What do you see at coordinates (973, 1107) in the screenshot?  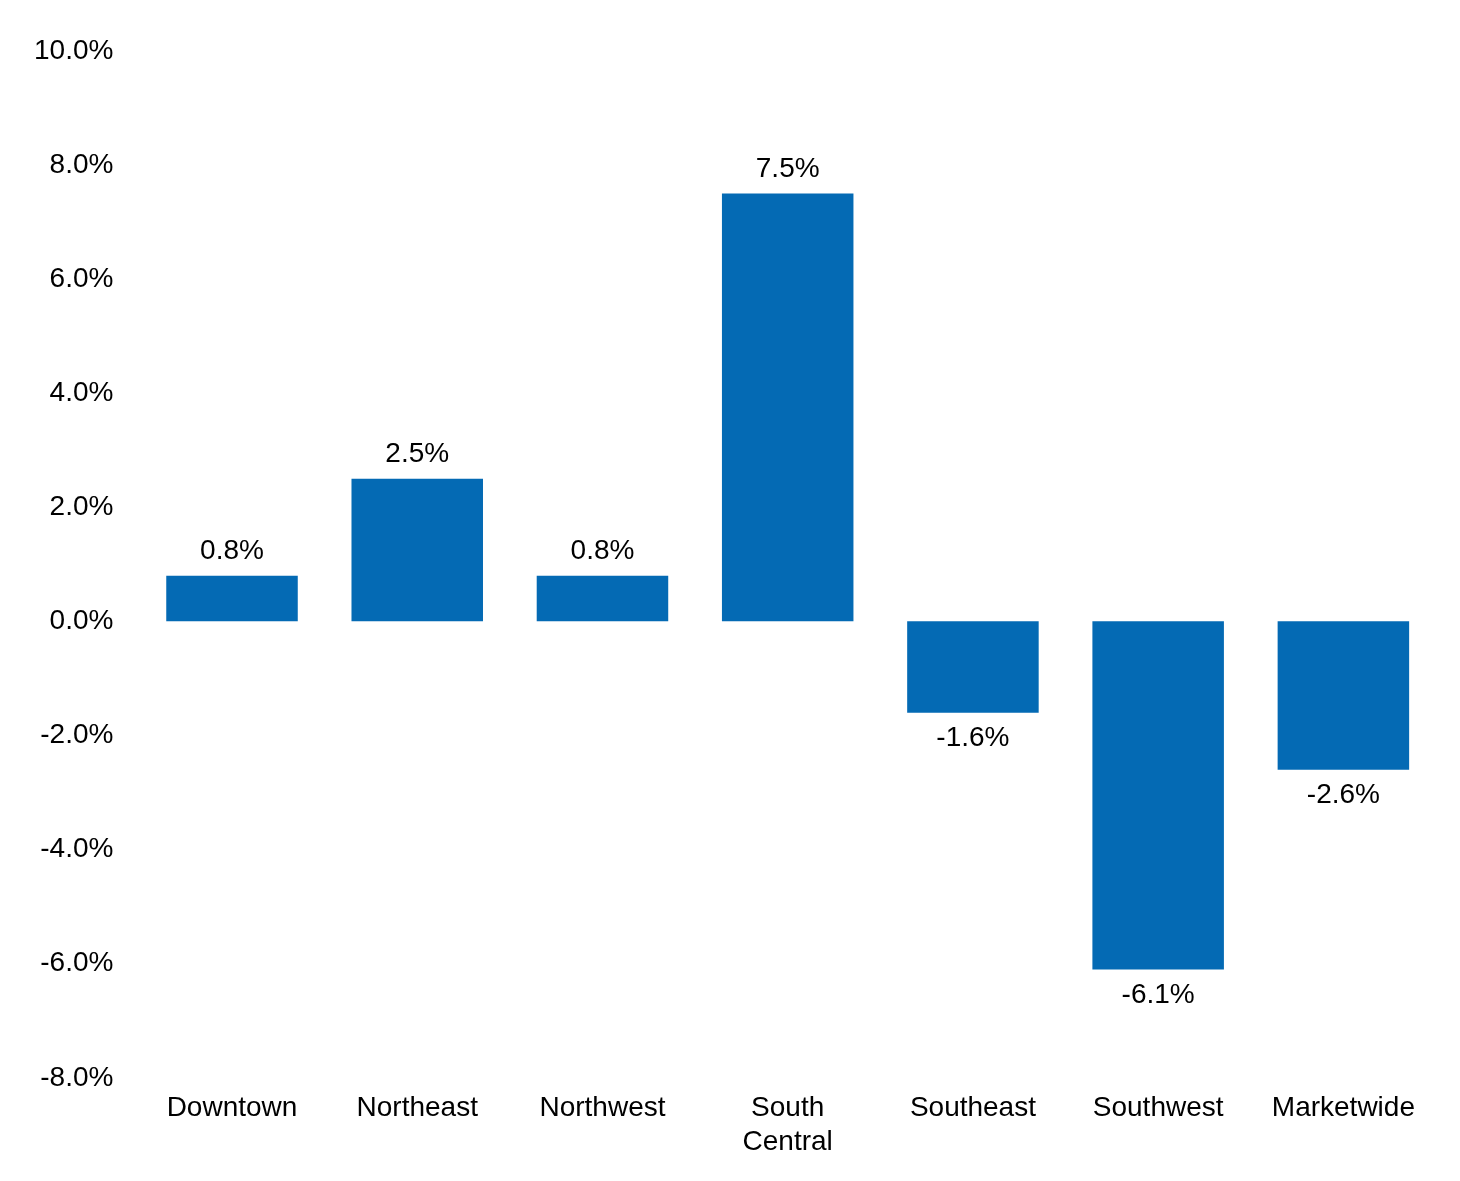 I see `x-tick-label: Southeast` at bounding box center [973, 1107].